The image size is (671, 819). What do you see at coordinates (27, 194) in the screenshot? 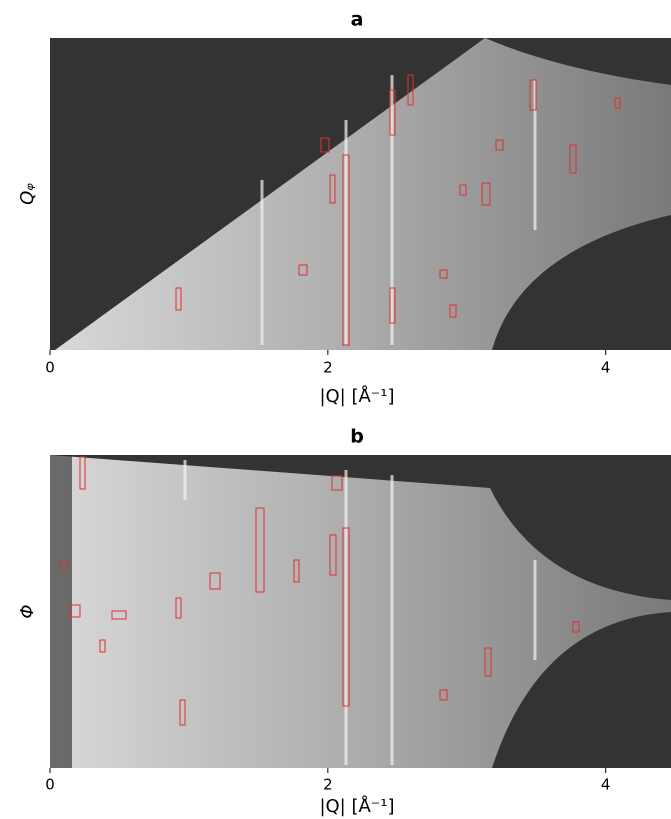
I see `y-axis-label: Qᵩ` at bounding box center [27, 194].